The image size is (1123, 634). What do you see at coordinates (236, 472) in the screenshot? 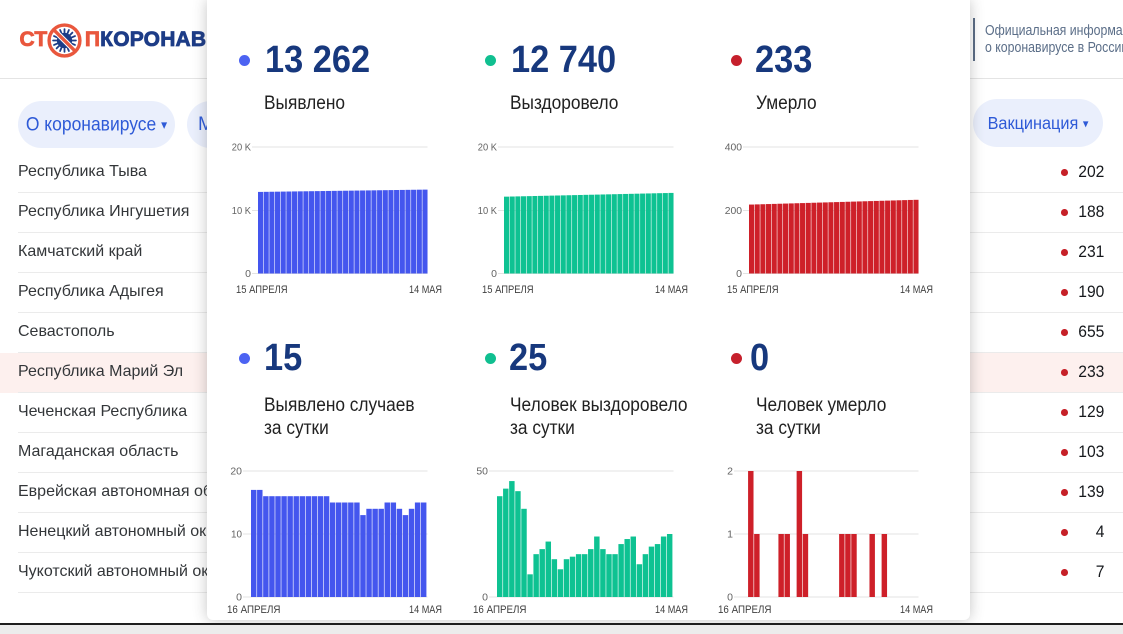
I see `svg-text: 20` at bounding box center [236, 472].